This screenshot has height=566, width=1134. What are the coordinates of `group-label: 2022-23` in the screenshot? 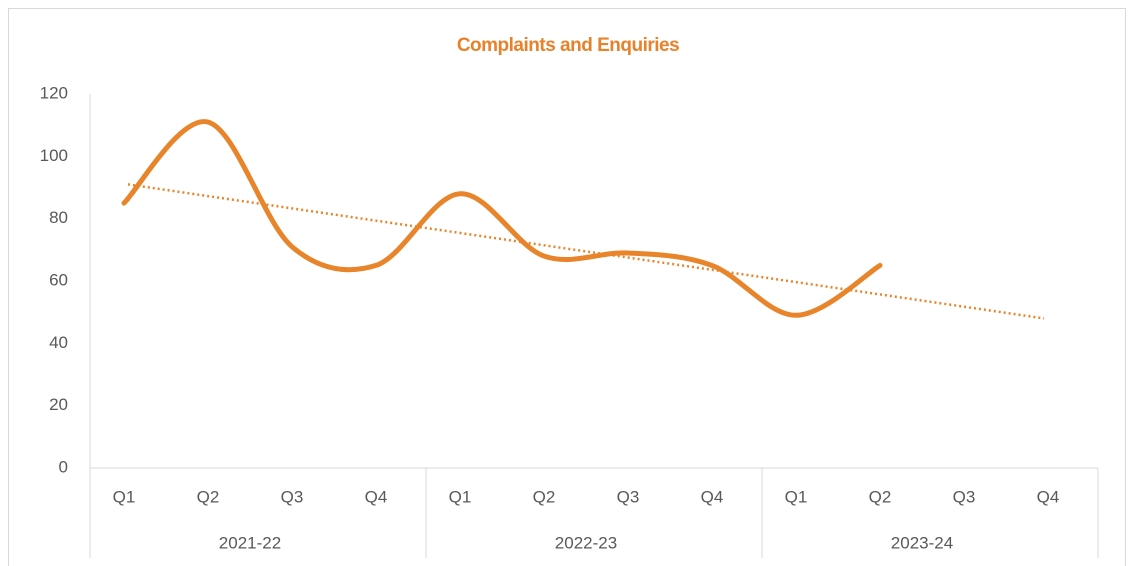 It's located at (586, 542).